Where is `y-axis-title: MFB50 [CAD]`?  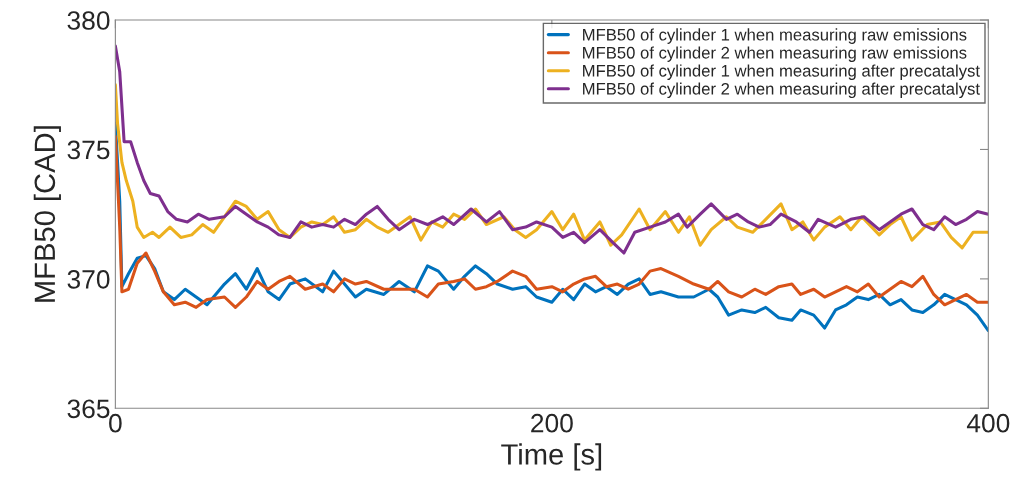
y-axis-title: MFB50 [CAD] is located at coordinates (47, 214).